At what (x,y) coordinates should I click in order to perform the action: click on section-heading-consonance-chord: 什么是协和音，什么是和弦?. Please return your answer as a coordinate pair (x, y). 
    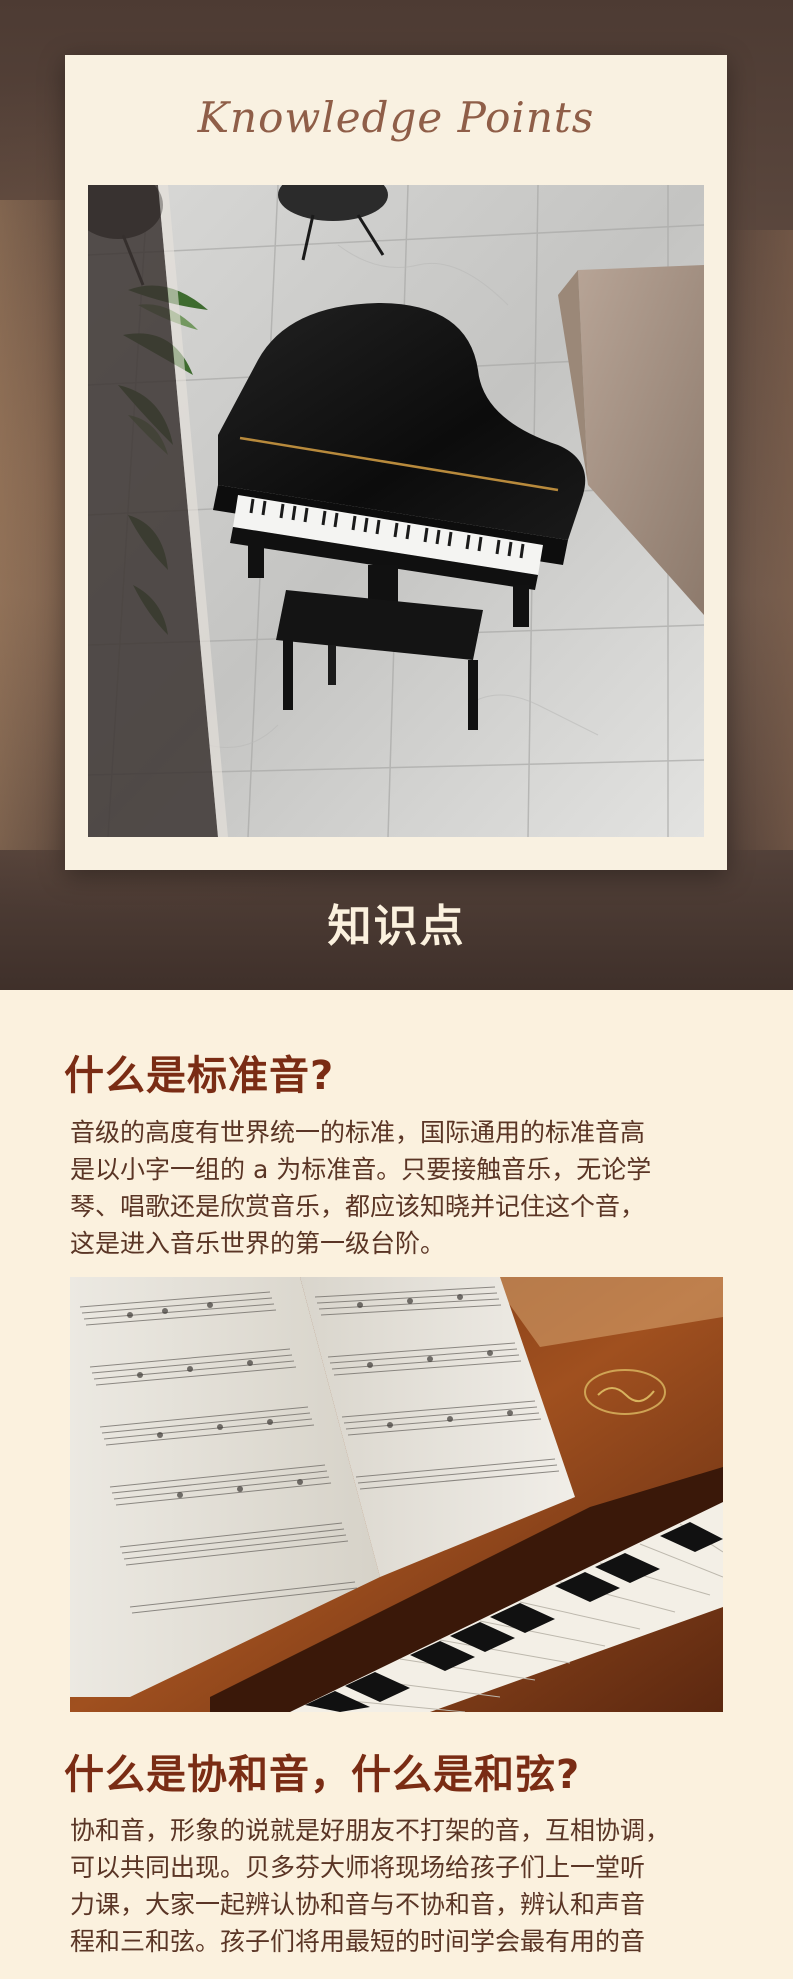
    Looking at the image, I should click on (322, 1775).